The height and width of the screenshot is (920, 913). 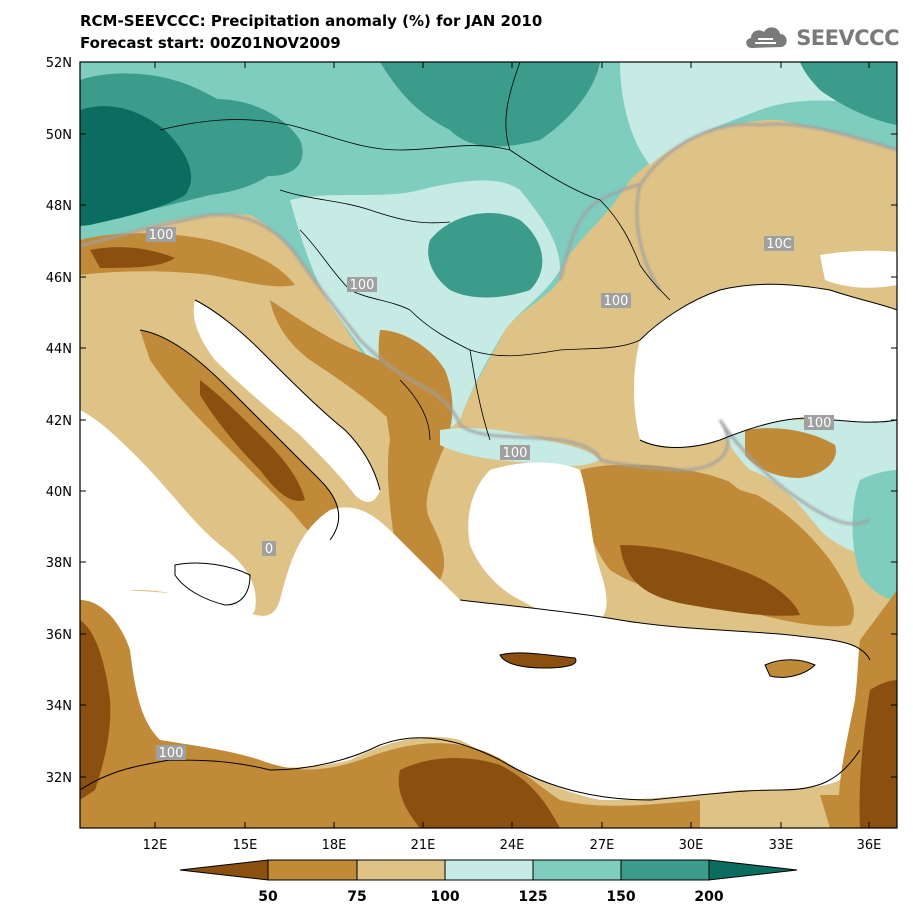 What do you see at coordinates (269, 549) in the screenshot?
I see `contour-label: 0` at bounding box center [269, 549].